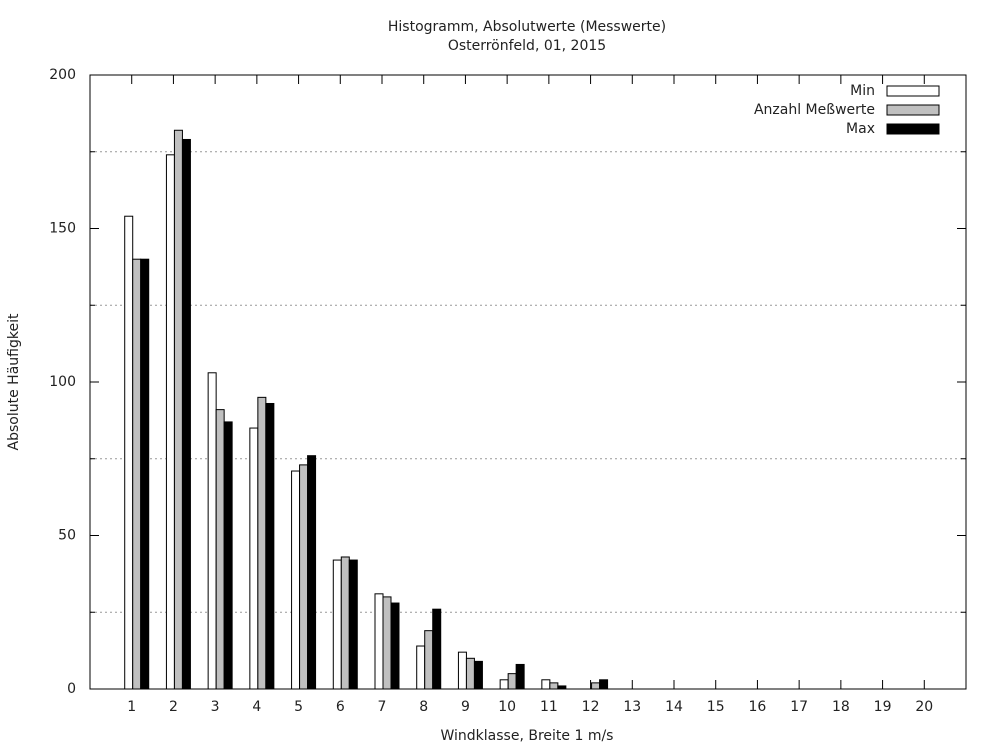  What do you see at coordinates (814, 110) in the screenshot?
I see `legend-label: Anzahl Meßwerte` at bounding box center [814, 110].